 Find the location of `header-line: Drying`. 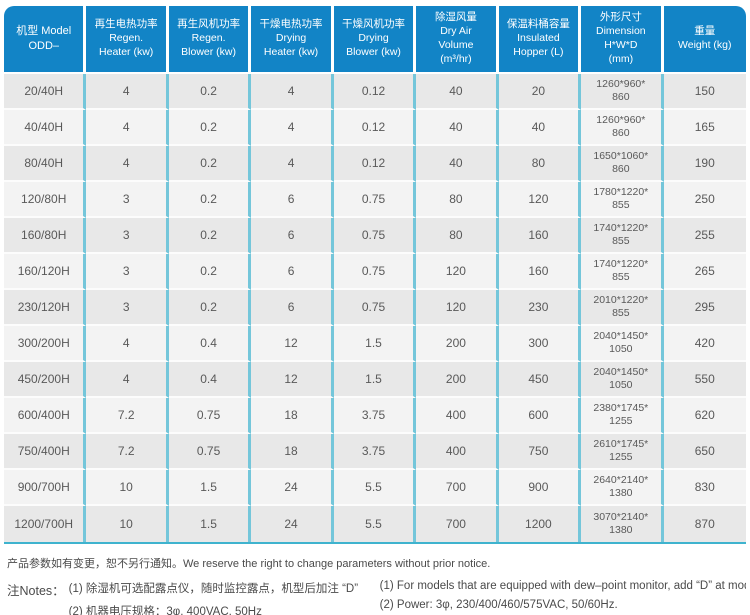

header-line: Drying is located at coordinates (373, 38).